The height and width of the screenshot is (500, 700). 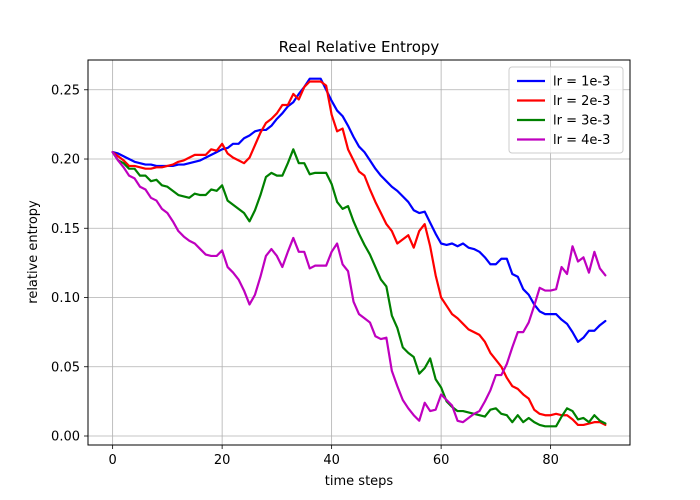 I want to click on x-tick-label: 40, so click(x=331, y=460).